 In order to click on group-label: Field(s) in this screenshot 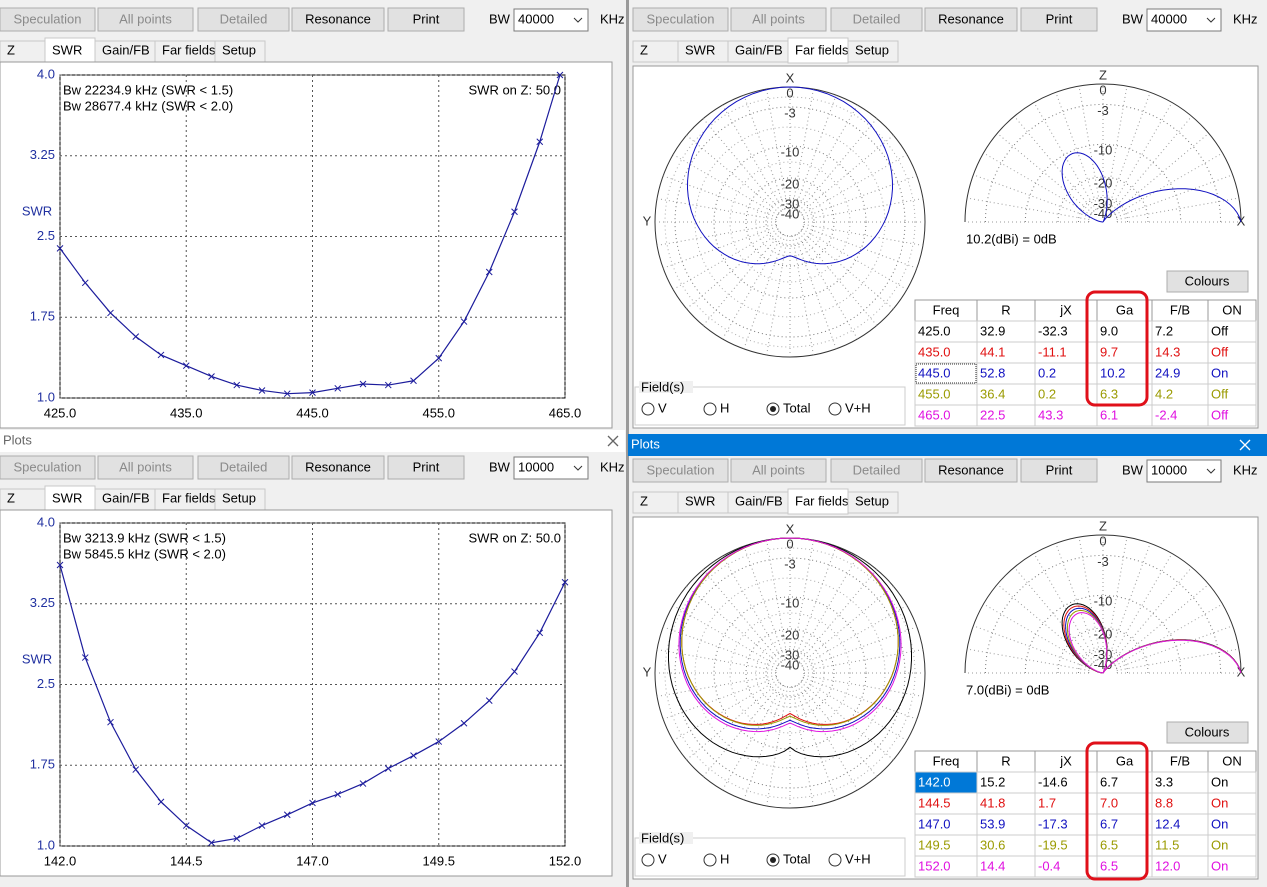, I will do `click(662, 386)`.